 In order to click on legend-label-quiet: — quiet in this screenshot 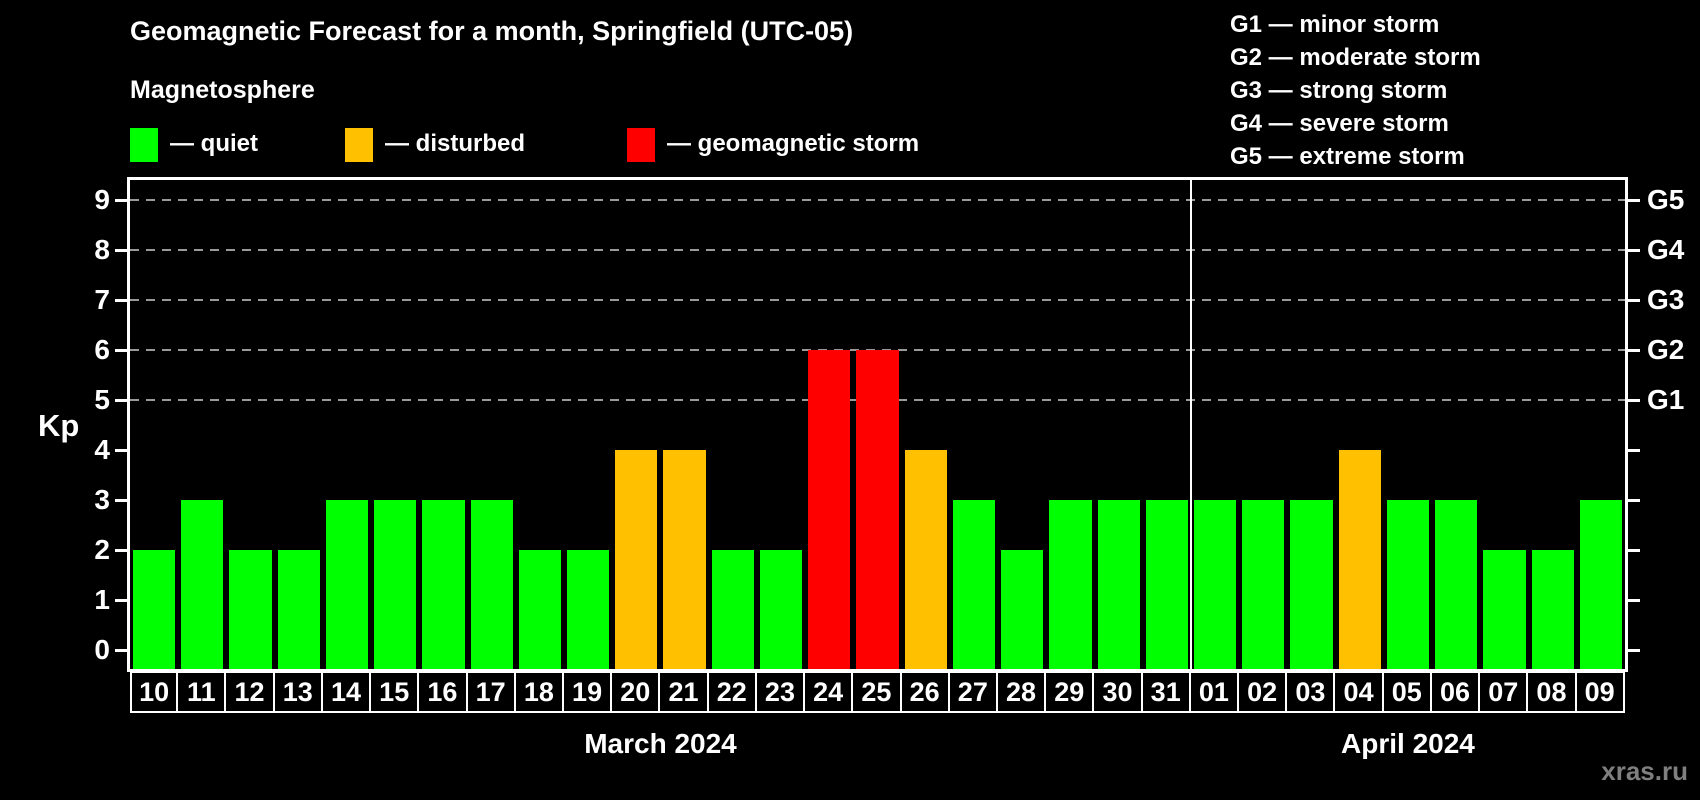, I will do `click(214, 143)`.